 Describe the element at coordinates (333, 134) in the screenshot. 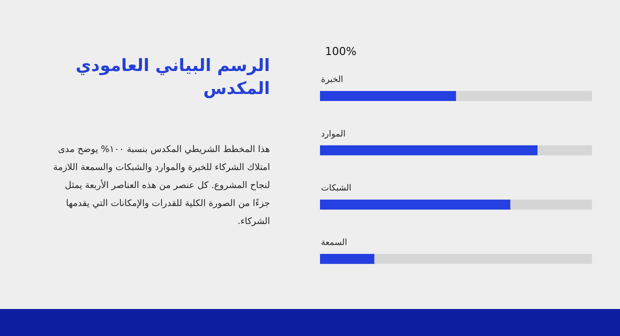

I see `y-tick-label: الموارد` at that location.